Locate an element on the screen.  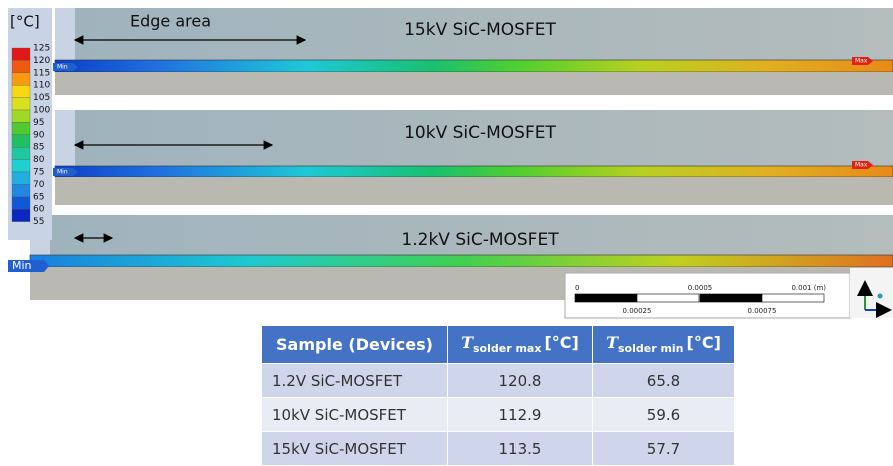
legend-level: 60 is located at coordinates (39, 210).